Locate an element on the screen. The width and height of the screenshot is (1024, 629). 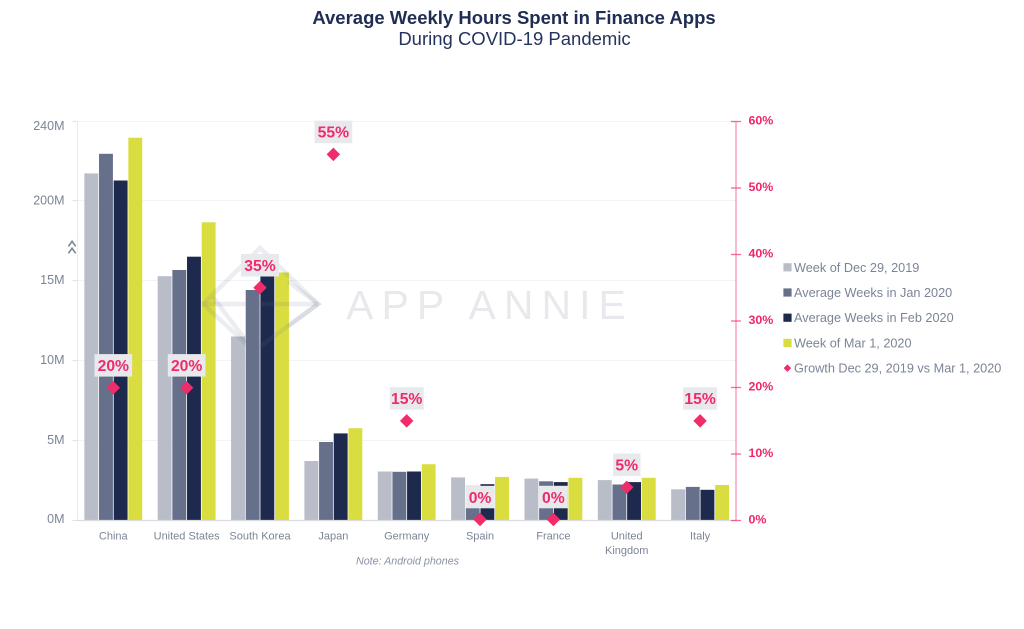
svg-text: 55% is located at coordinates (333, 133).